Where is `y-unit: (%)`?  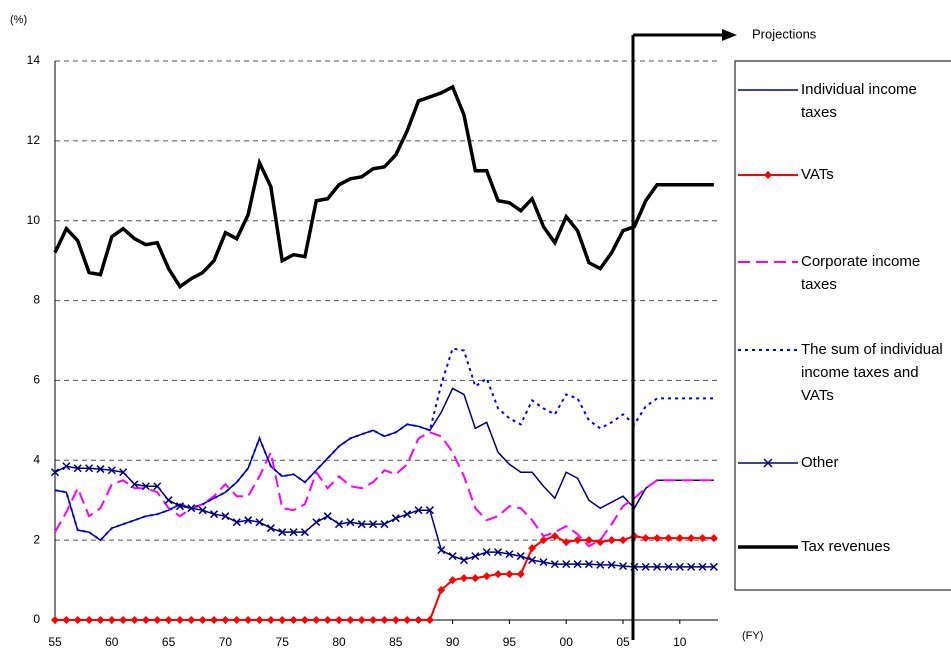
y-unit: (%) is located at coordinates (18, 20).